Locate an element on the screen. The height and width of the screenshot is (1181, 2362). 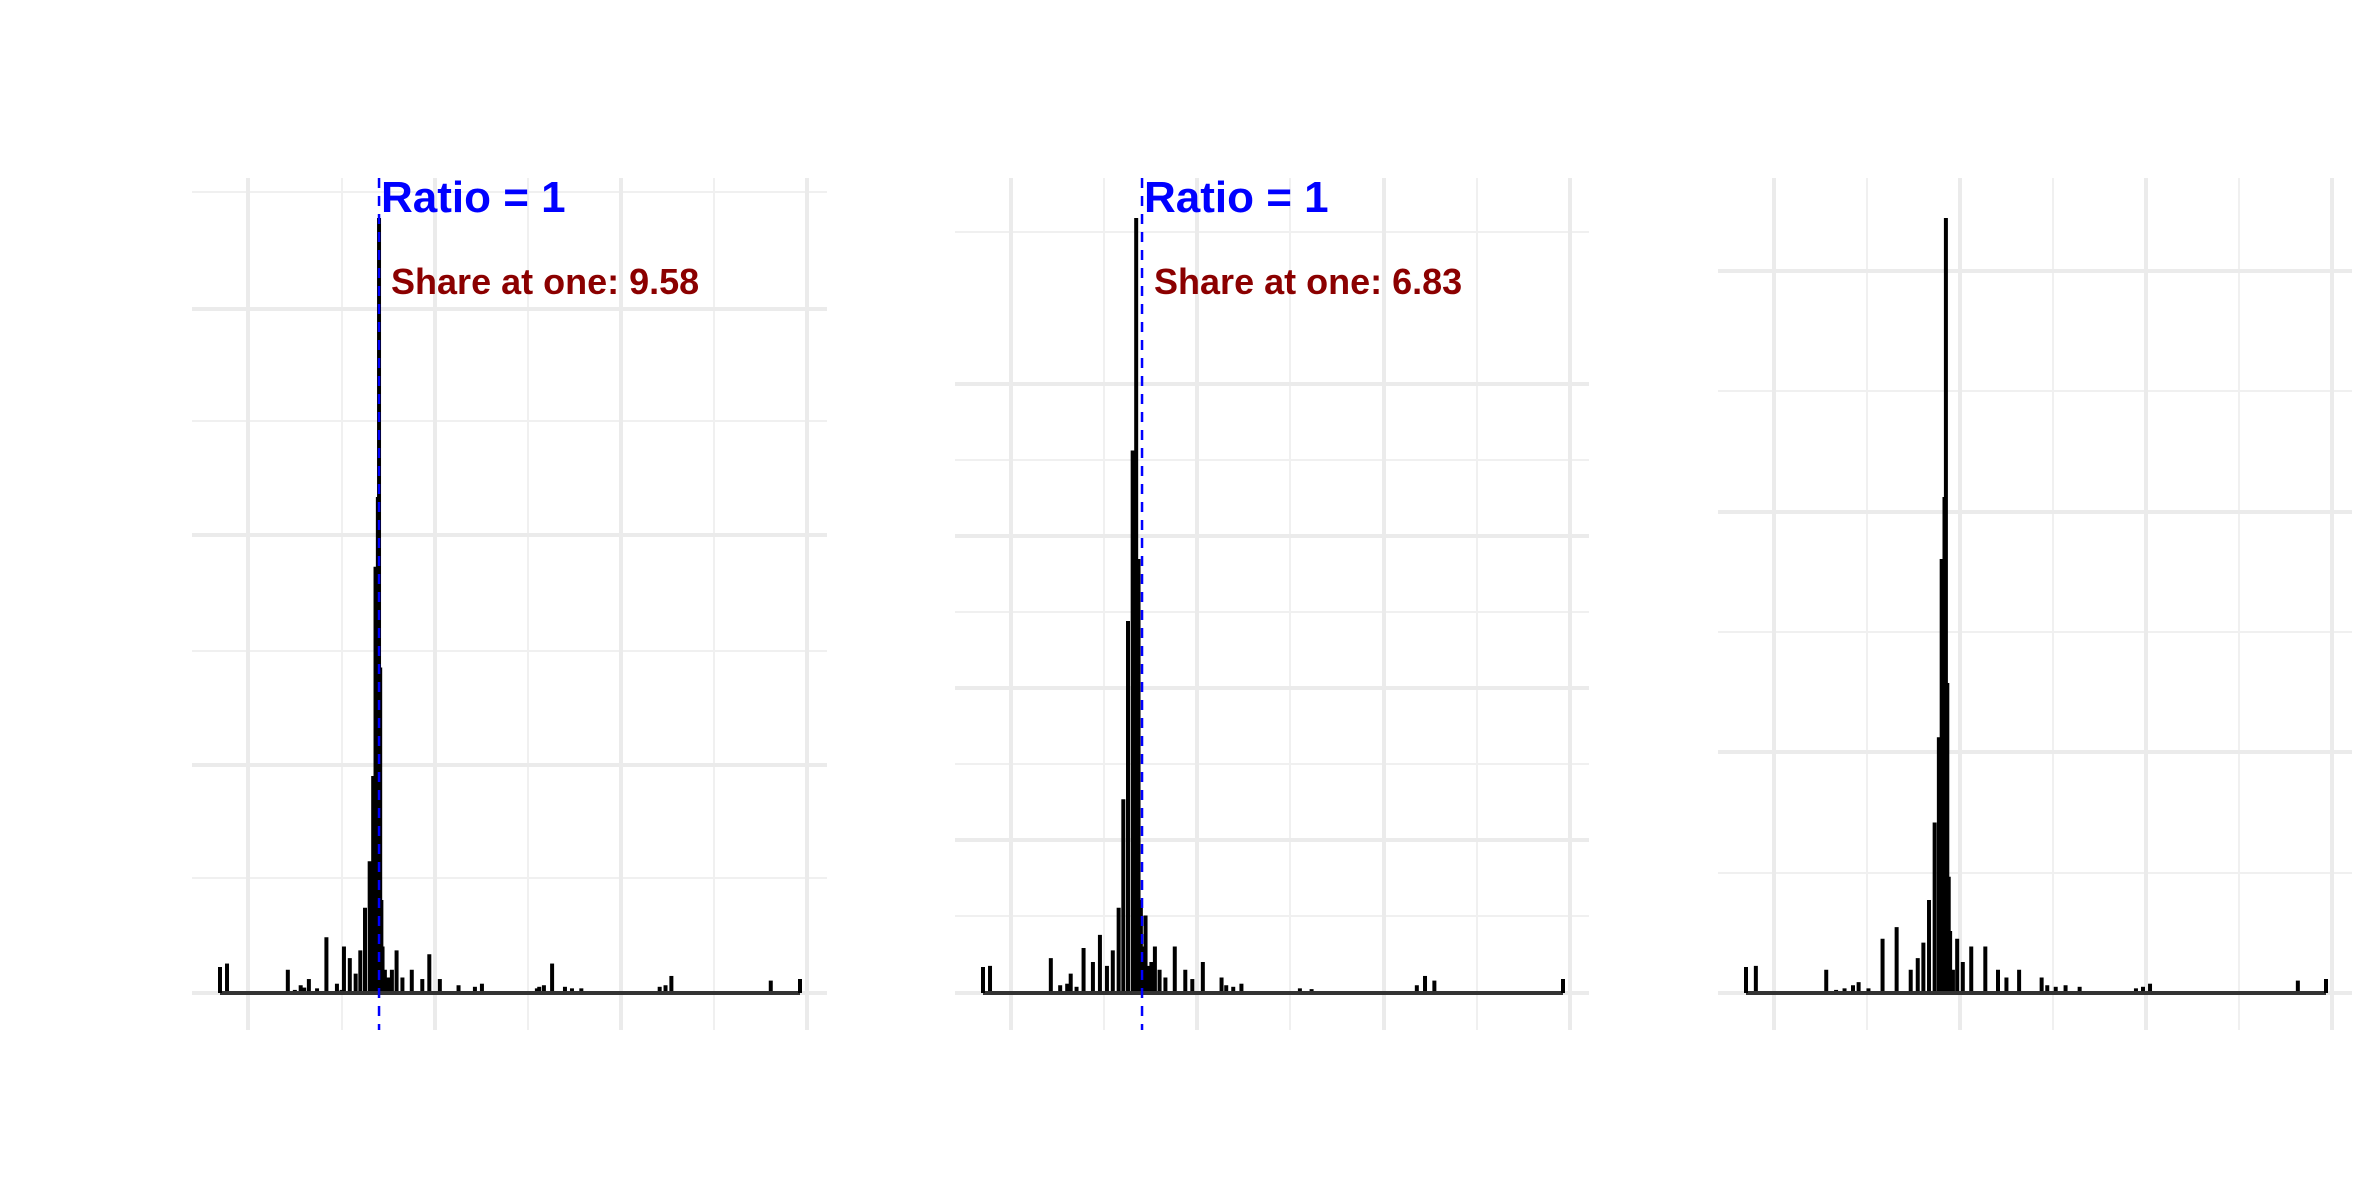
panel-2-share-label: Share at one: 6.83 is located at coordinates (1308, 281).